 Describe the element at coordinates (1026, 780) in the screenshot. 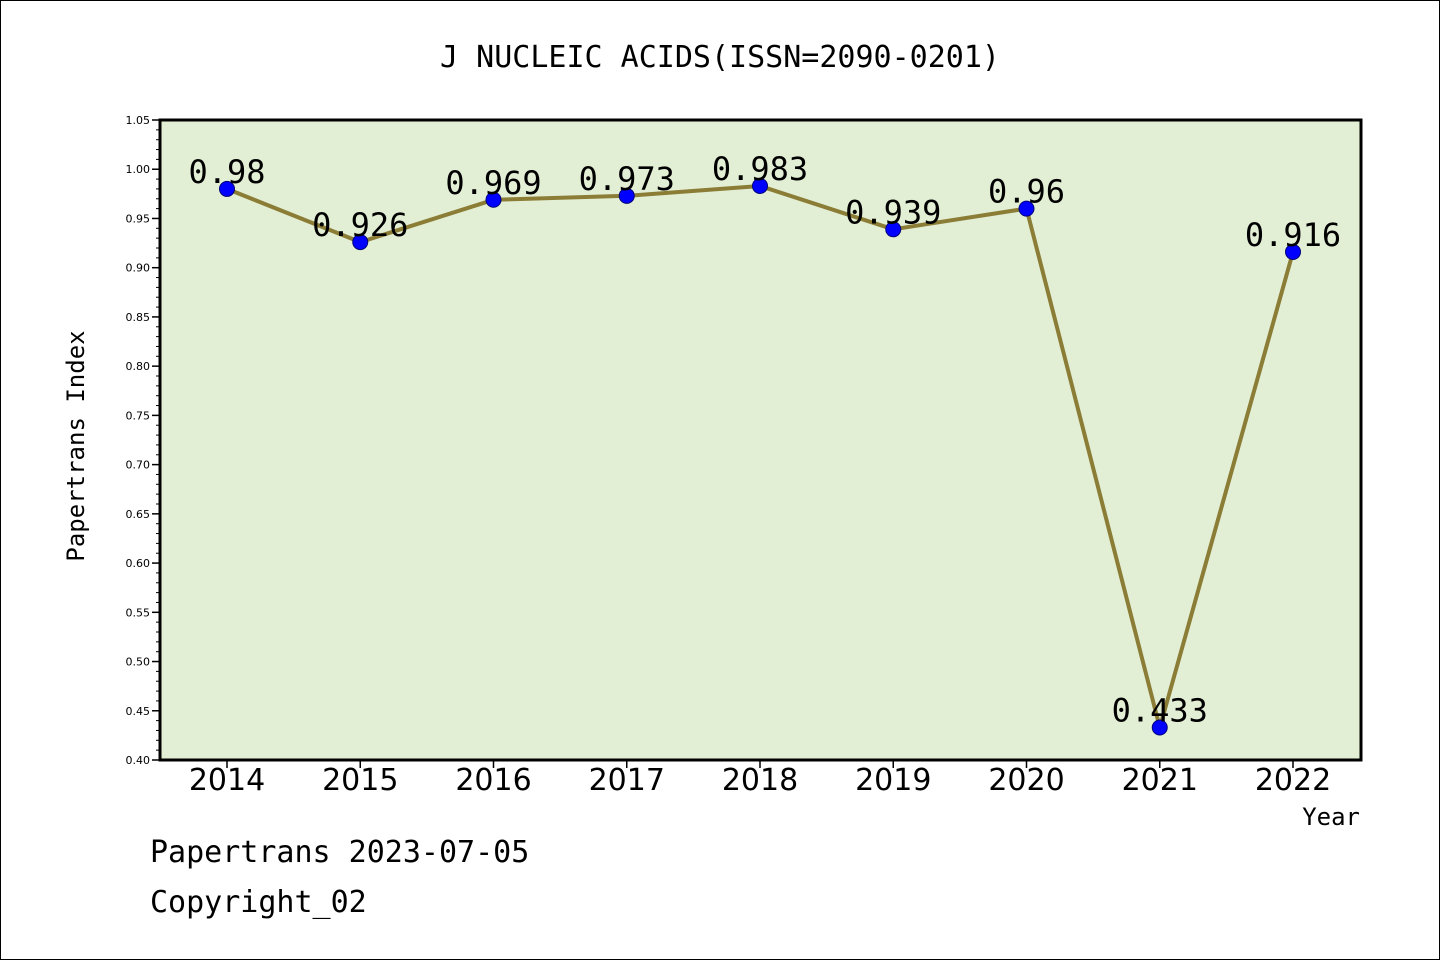

I see `x-tick-label: 2020` at that location.